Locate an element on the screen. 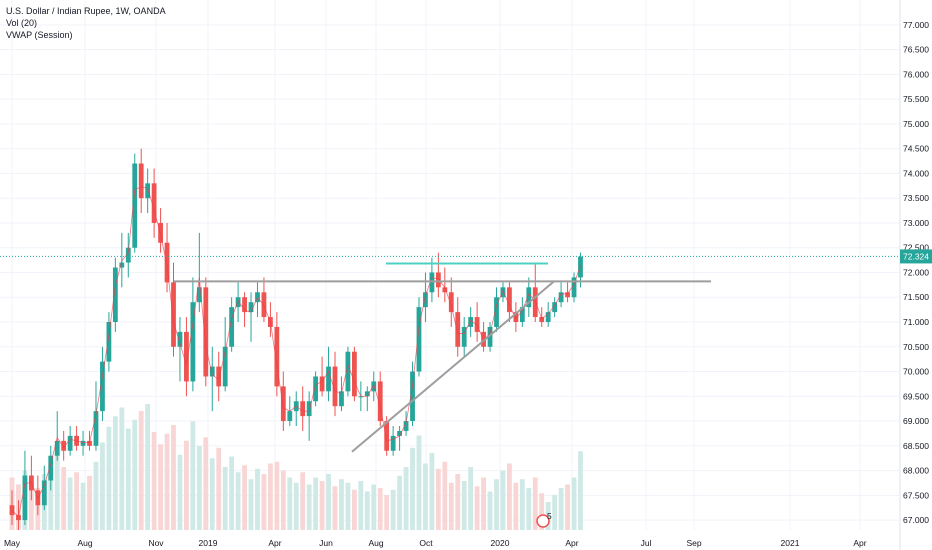 This screenshot has width=932, height=550. y-tick-label: 69.500 is located at coordinates (916, 396).